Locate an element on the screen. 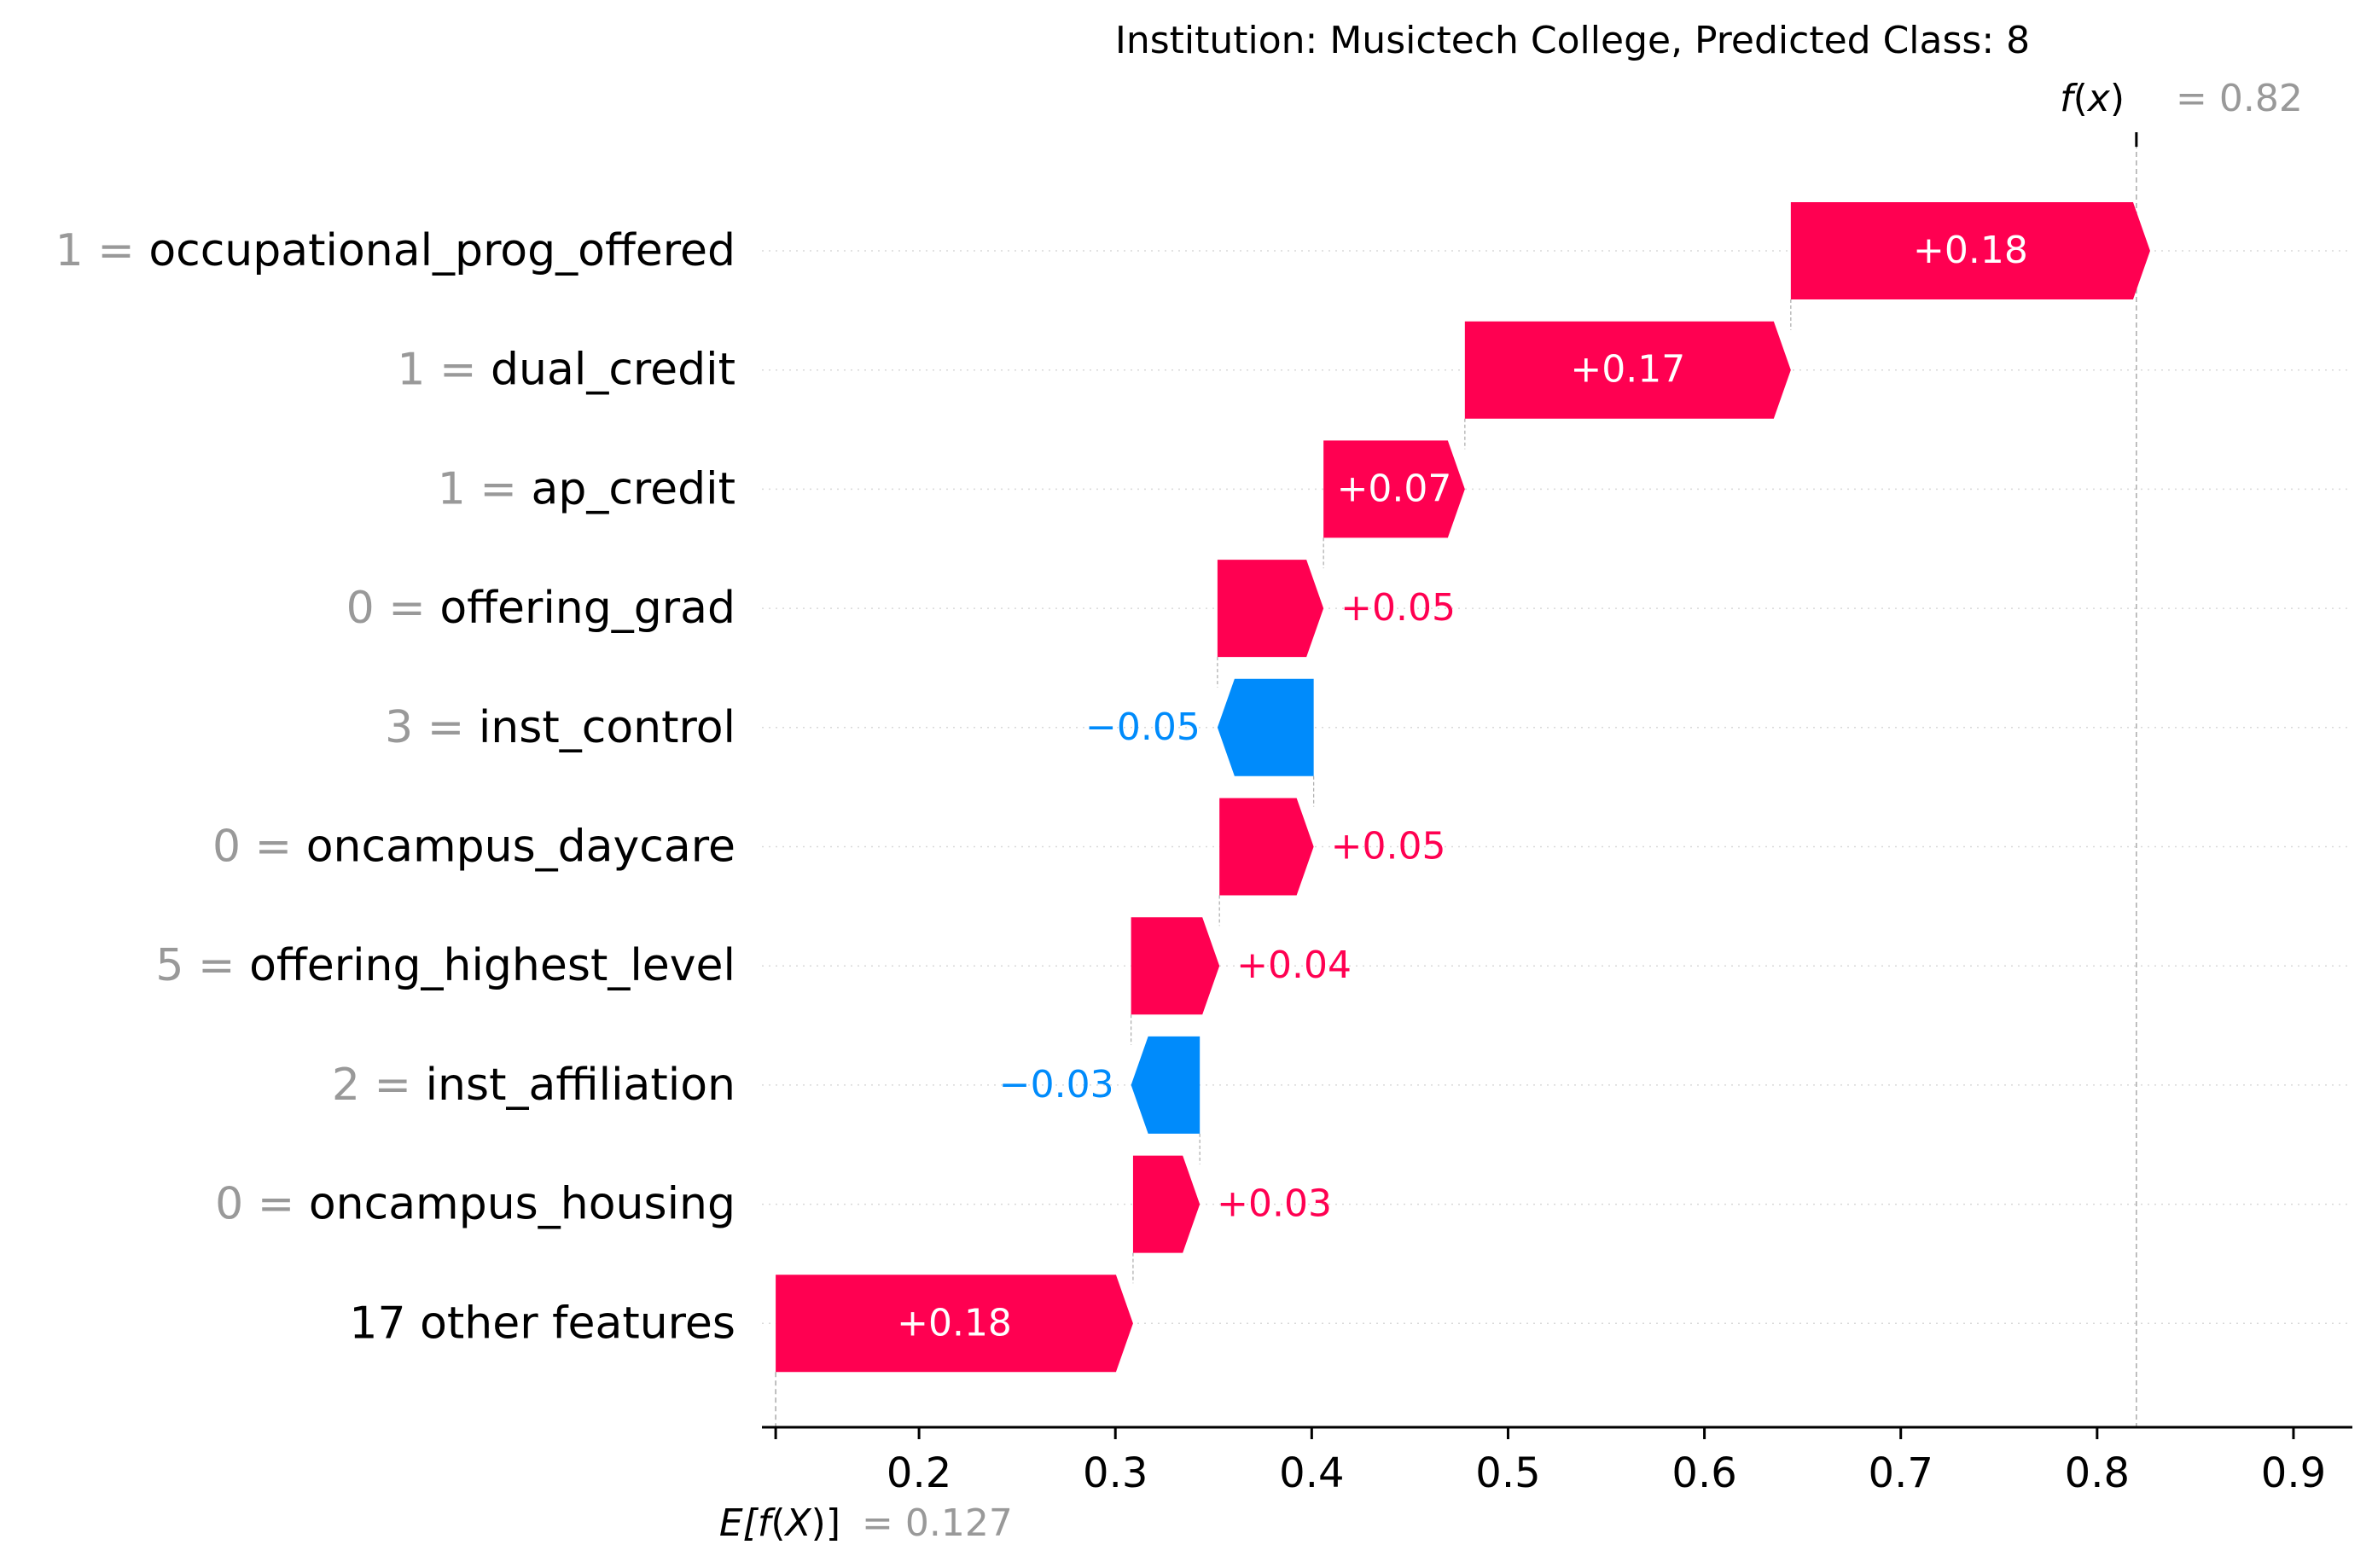 Image resolution: width=2372 pixels, height=1568 pixels. feature-name: inst_affiliation is located at coordinates (580, 1085).